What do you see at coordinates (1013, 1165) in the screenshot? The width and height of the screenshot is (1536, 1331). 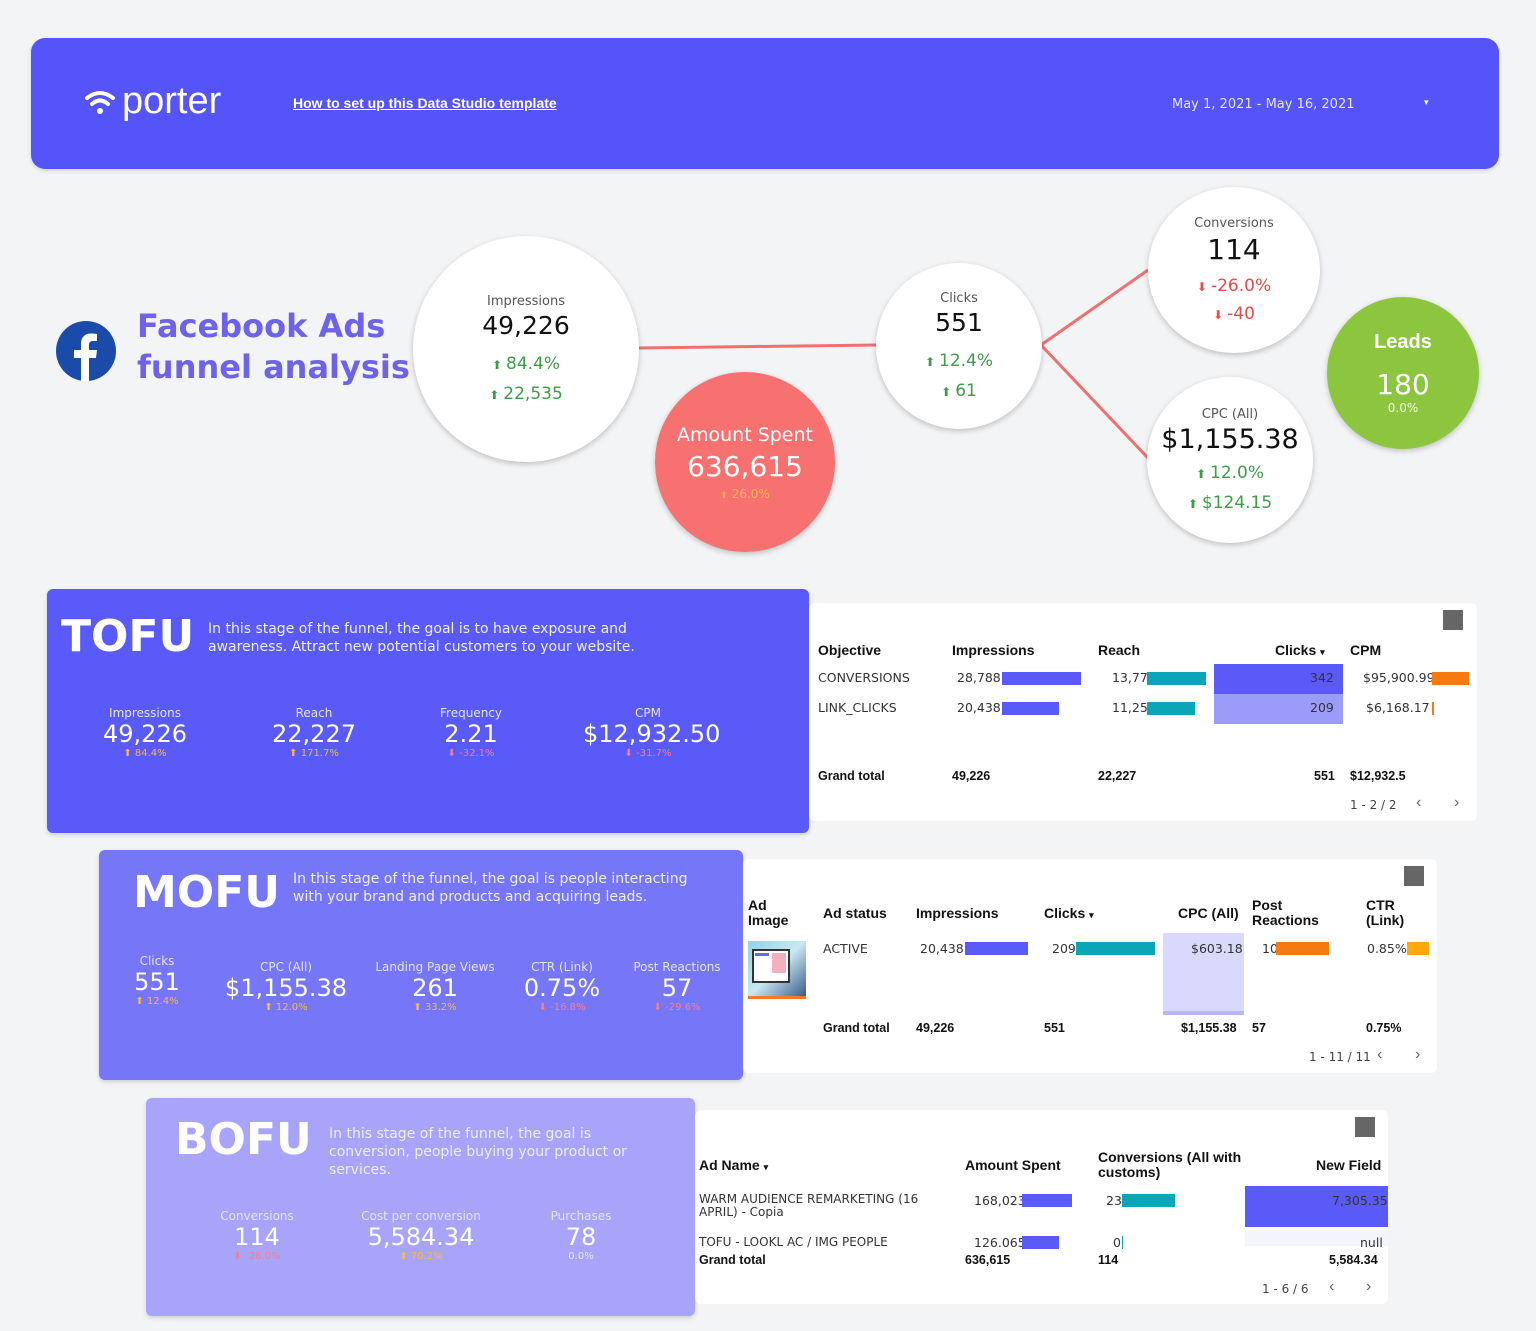 I see `column-header-amount-spent: Amount Spent` at bounding box center [1013, 1165].